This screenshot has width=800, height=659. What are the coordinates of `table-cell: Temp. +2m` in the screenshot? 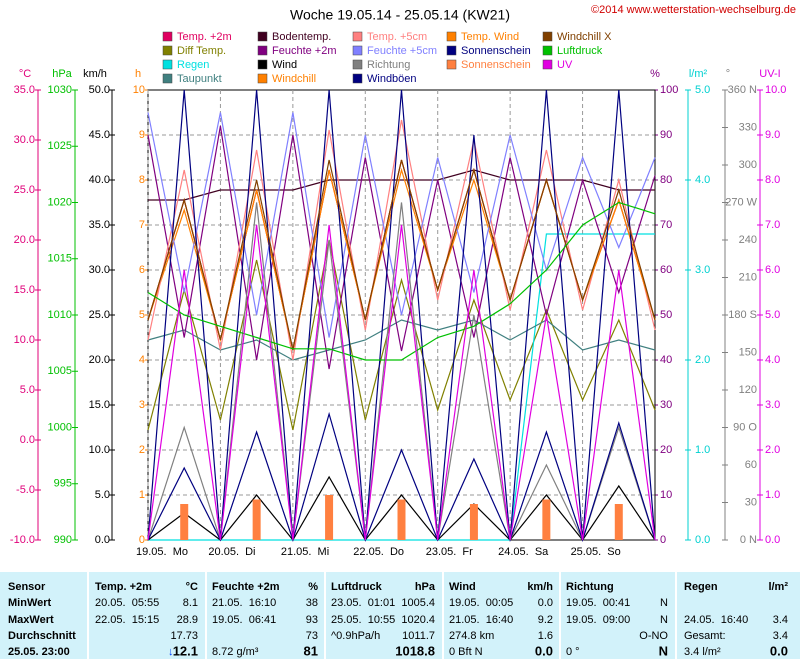 It's located at (123, 587).